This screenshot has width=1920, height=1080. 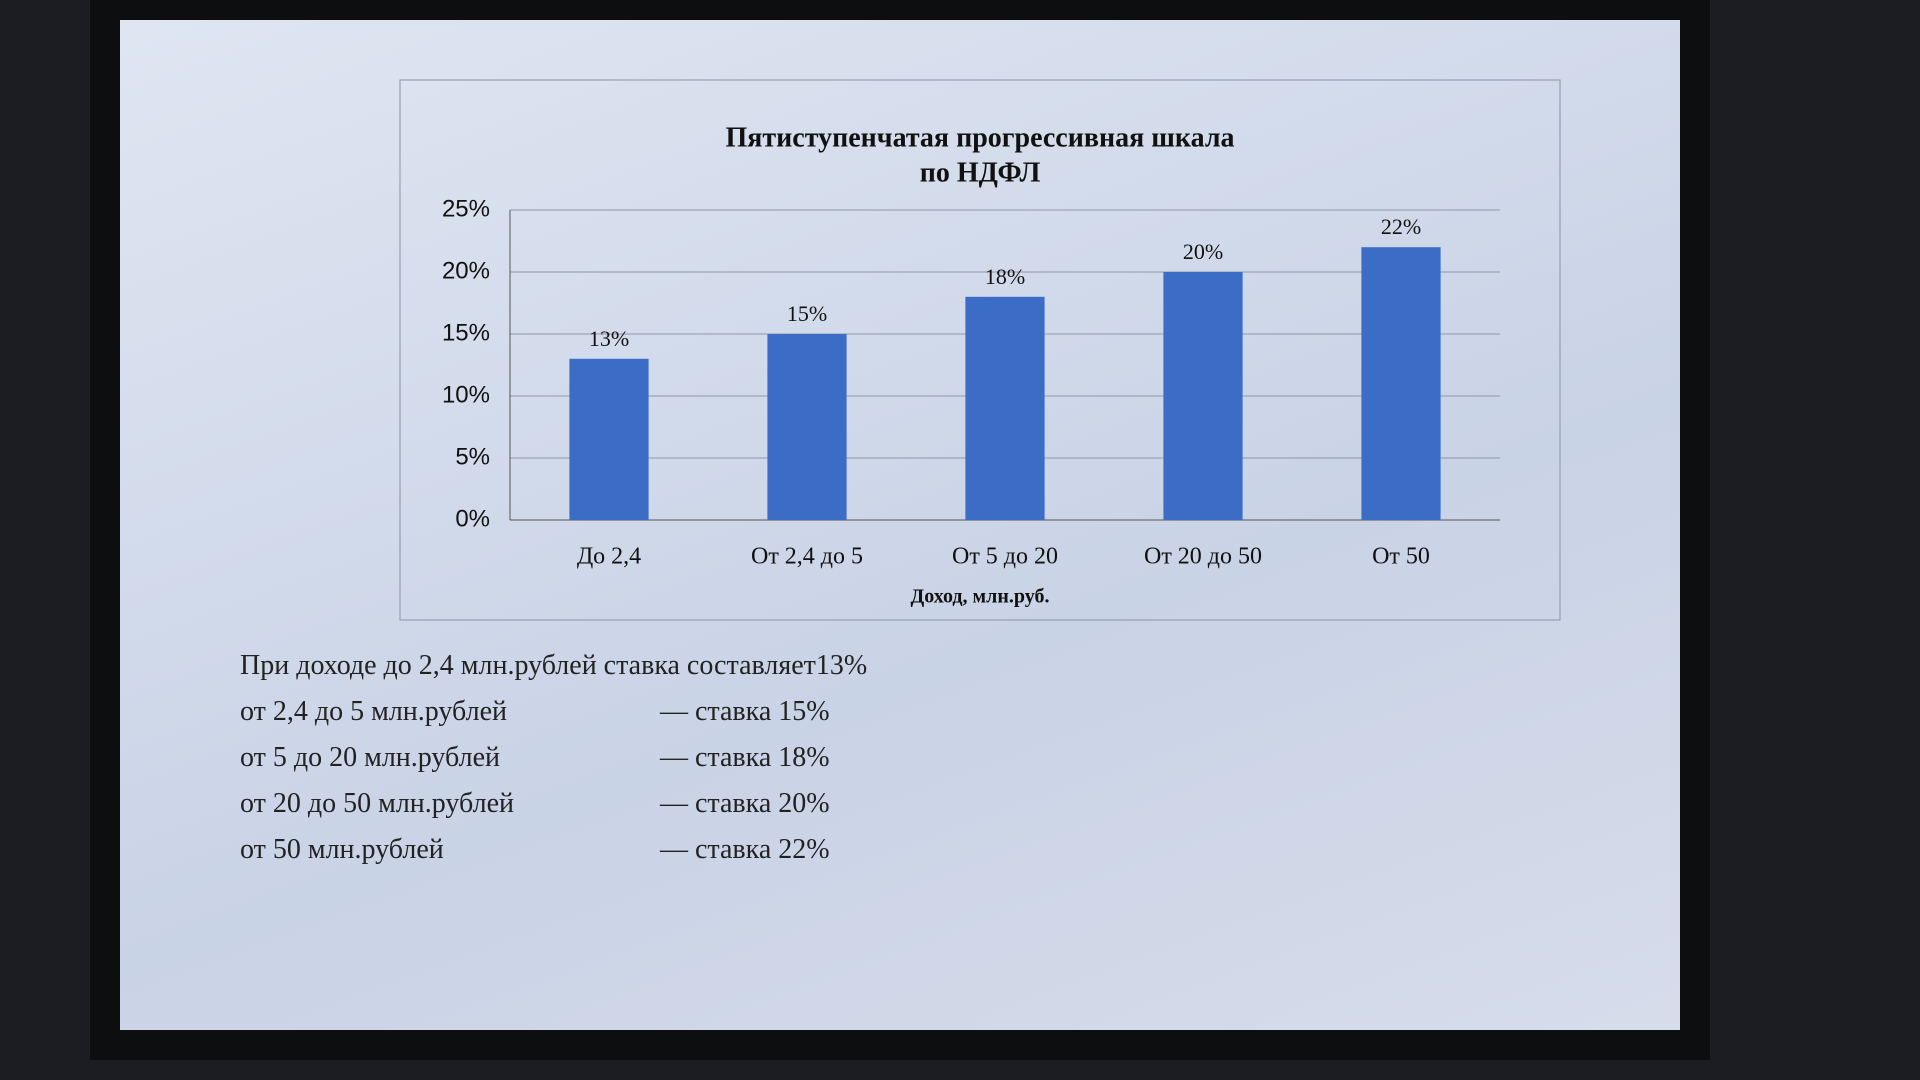 What do you see at coordinates (745, 711) in the screenshot?
I see `note-rate: — ставка 15%` at bounding box center [745, 711].